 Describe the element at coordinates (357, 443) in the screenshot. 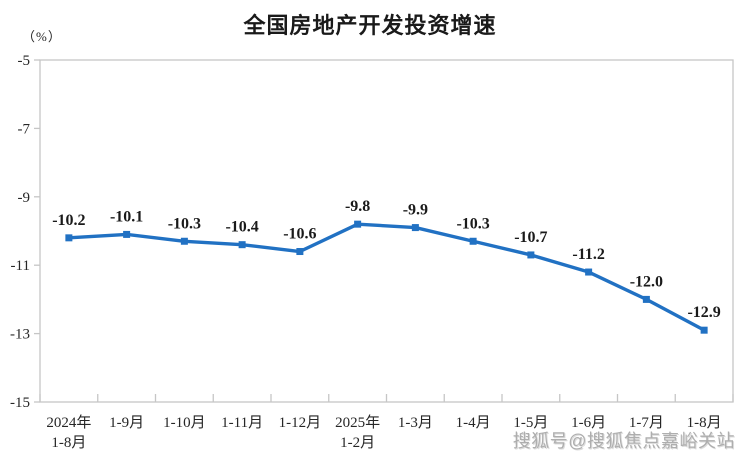

I see `x-axis-label: 1-2月` at that location.